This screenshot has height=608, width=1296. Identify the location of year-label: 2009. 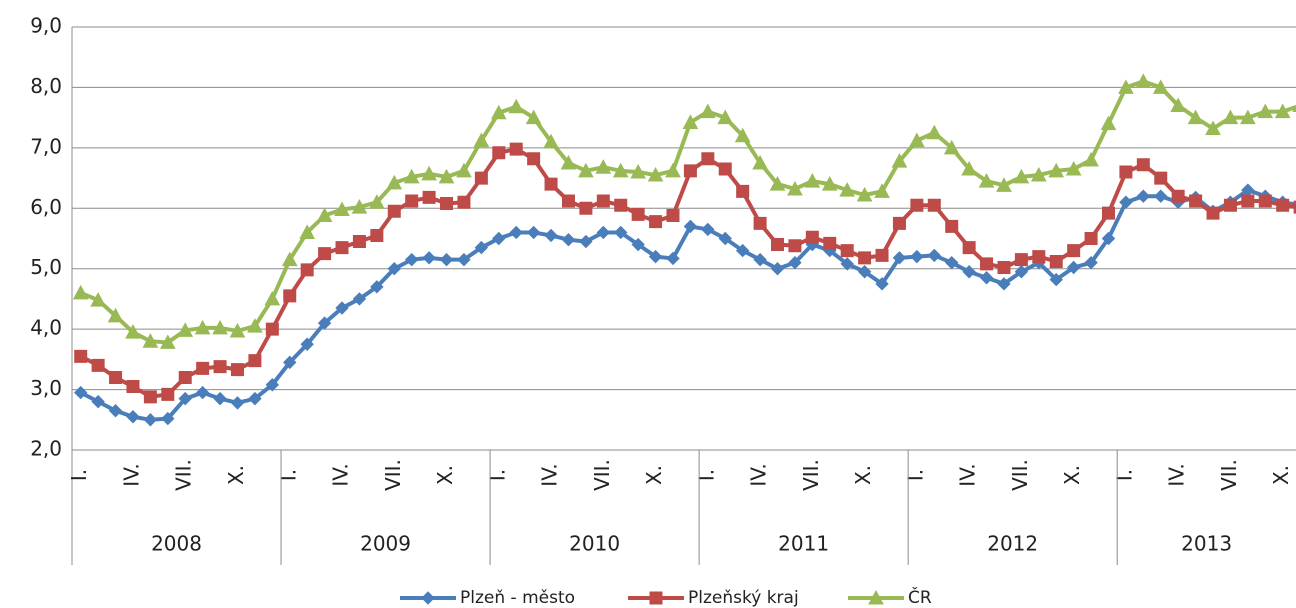
(385, 544).